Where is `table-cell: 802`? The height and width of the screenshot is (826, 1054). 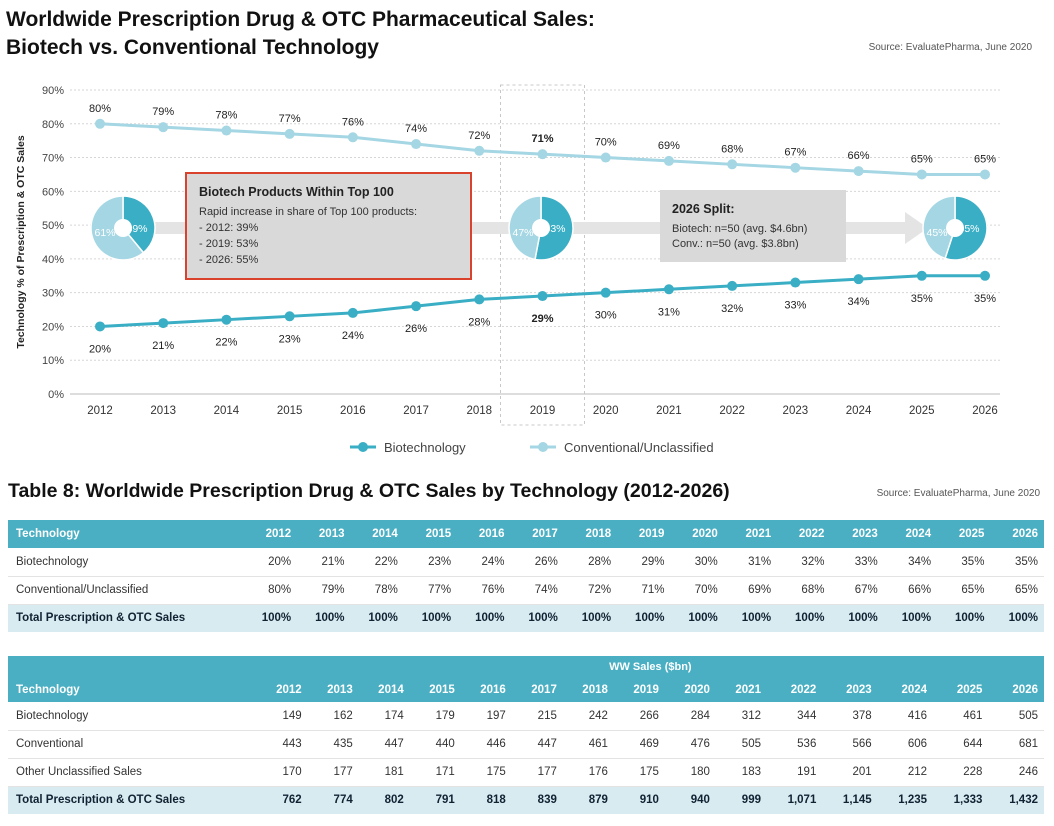 table-cell: 802 is located at coordinates (384, 799).